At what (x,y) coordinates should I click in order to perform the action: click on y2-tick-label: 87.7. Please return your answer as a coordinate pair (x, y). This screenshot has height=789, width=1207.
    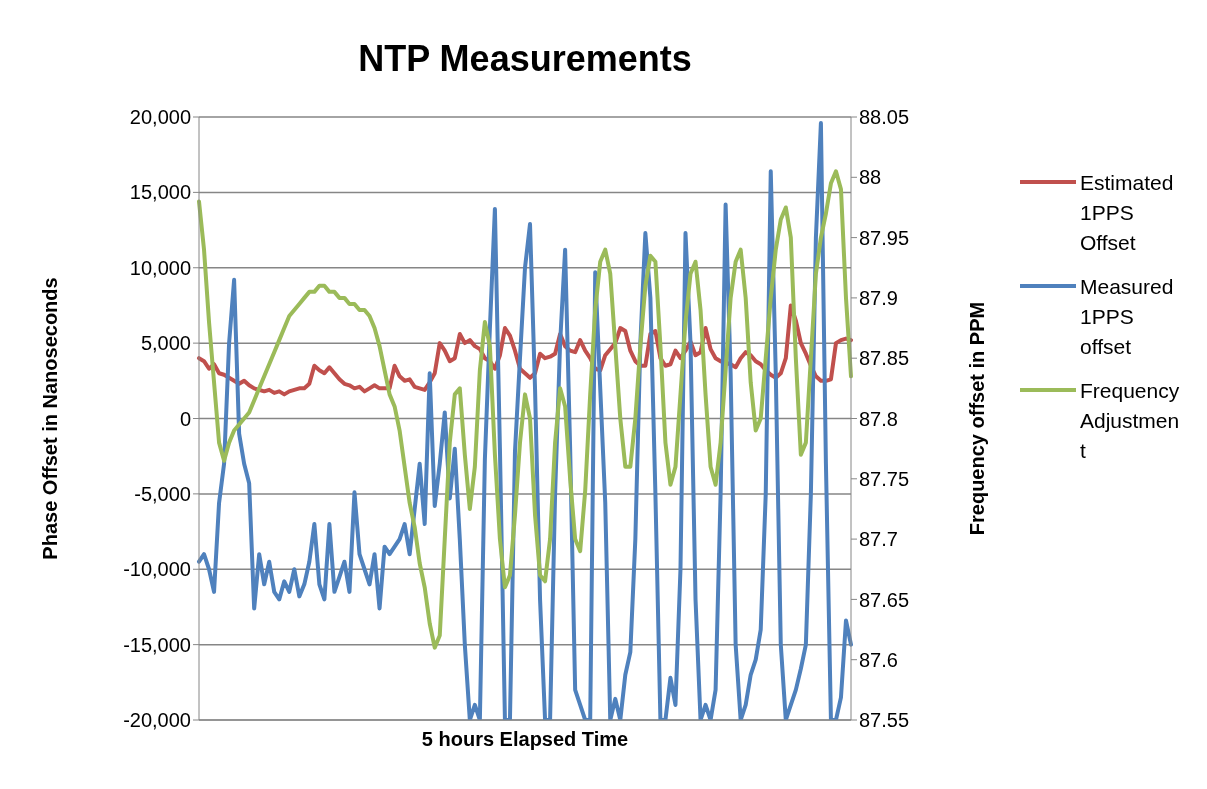
    Looking at the image, I should click on (878, 539).